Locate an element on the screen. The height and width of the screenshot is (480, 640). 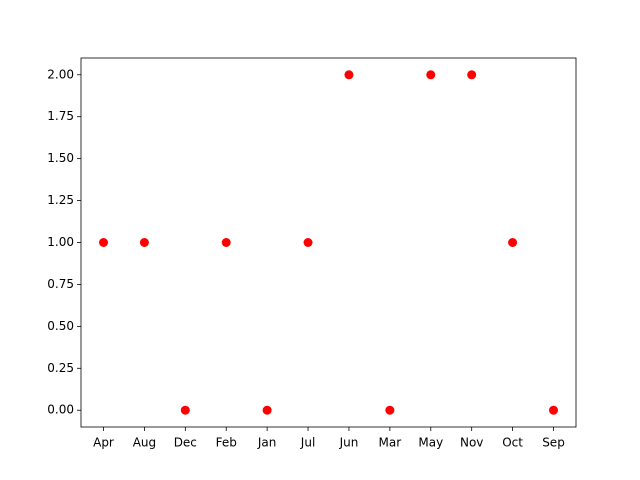
x-tick-label: Mar is located at coordinates (390, 443).